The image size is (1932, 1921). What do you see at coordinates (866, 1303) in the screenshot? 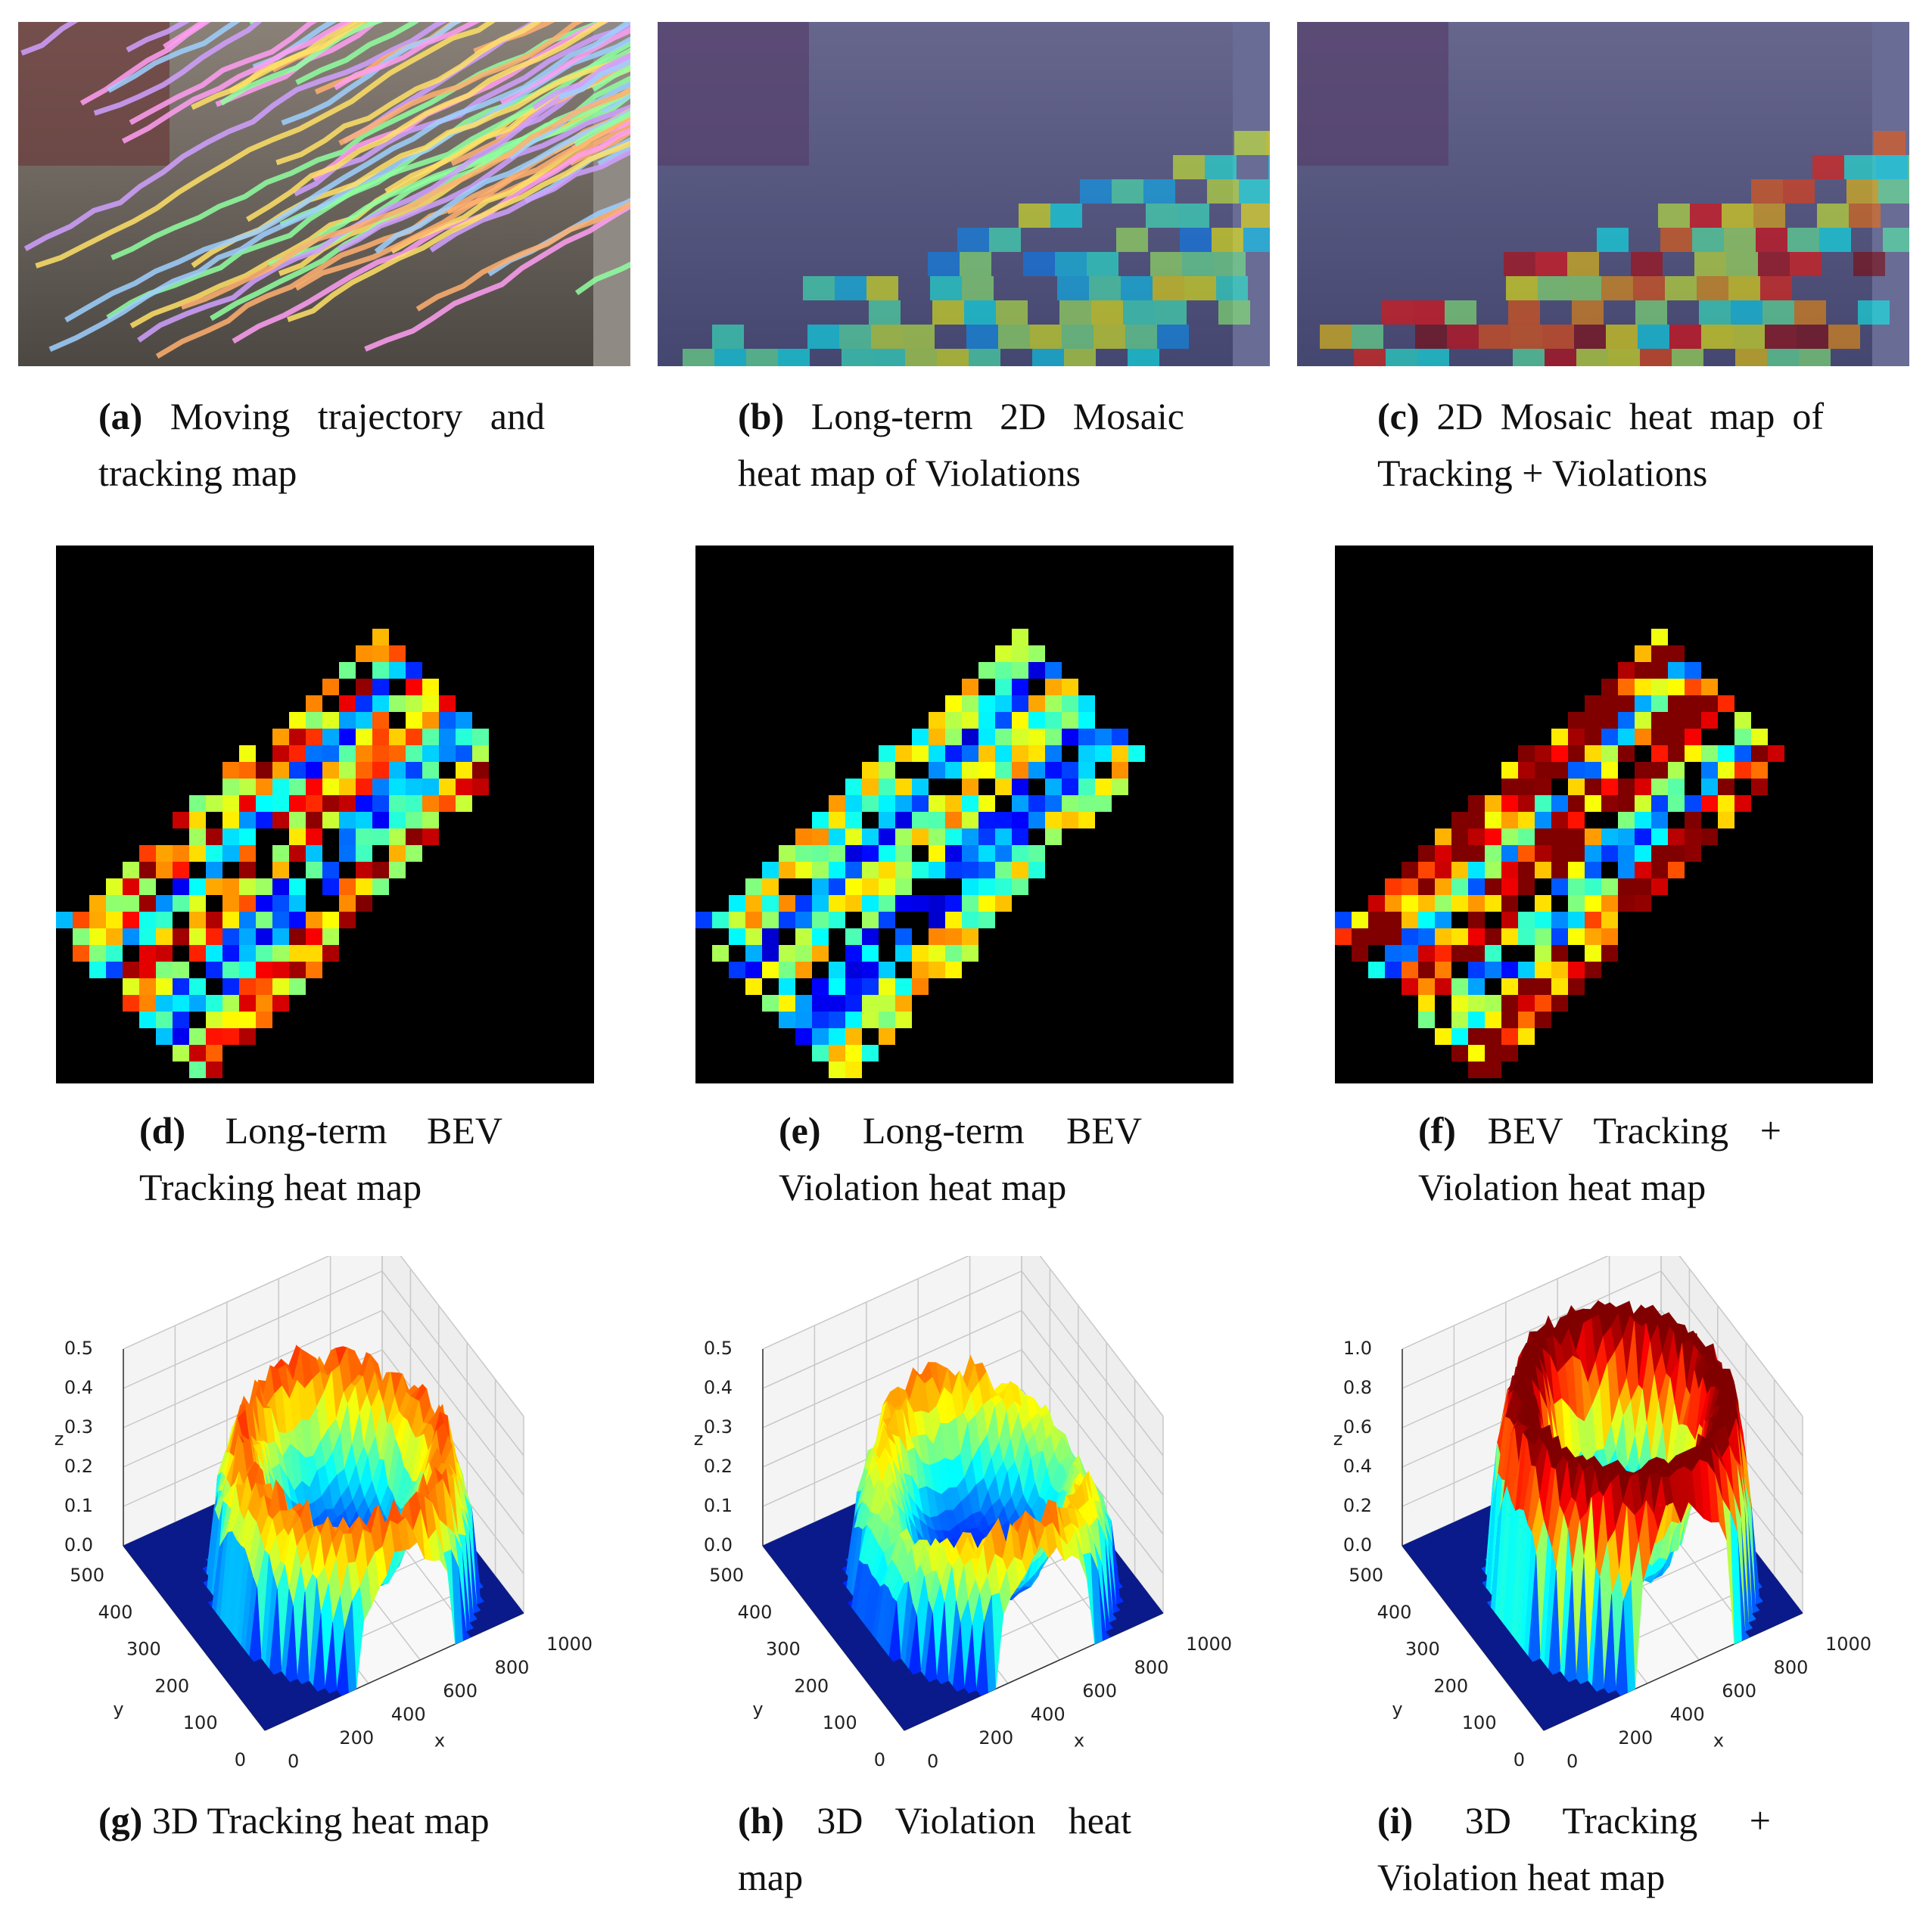
I see `grid-line` at bounding box center [866, 1303].